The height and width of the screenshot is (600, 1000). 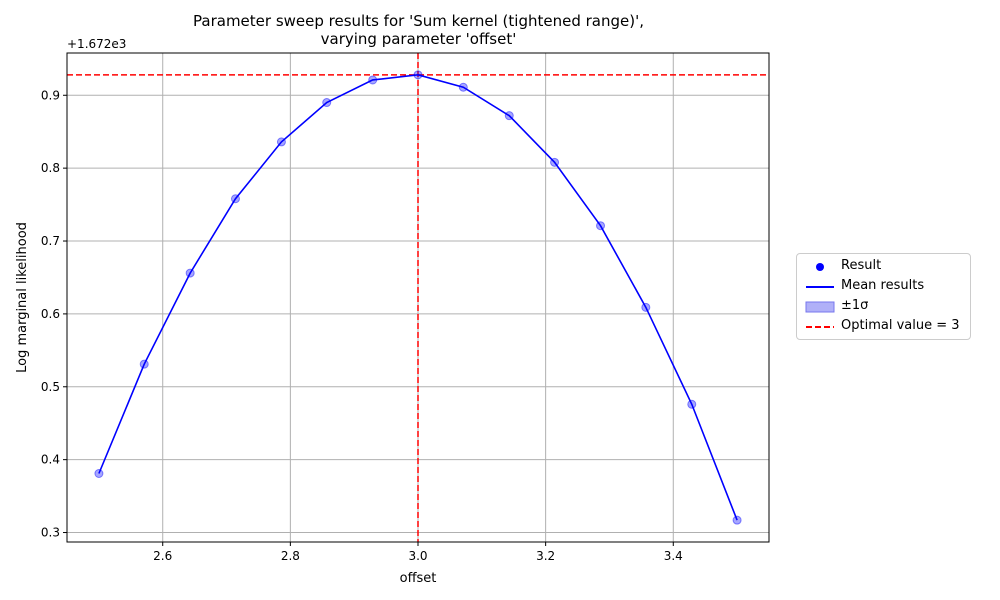 I want to click on x-tick-label: 3.0, so click(x=417, y=556).